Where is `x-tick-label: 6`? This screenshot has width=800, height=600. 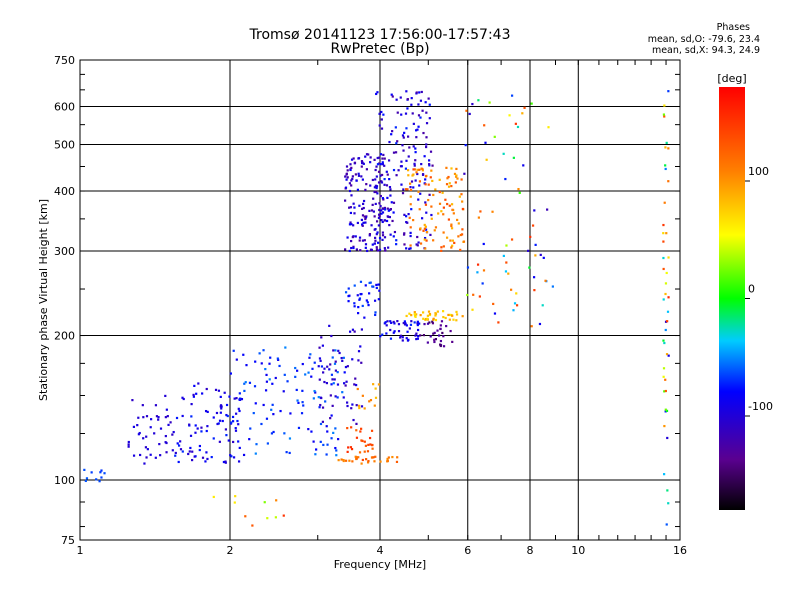
x-tick-label: 6 is located at coordinates (467, 550).